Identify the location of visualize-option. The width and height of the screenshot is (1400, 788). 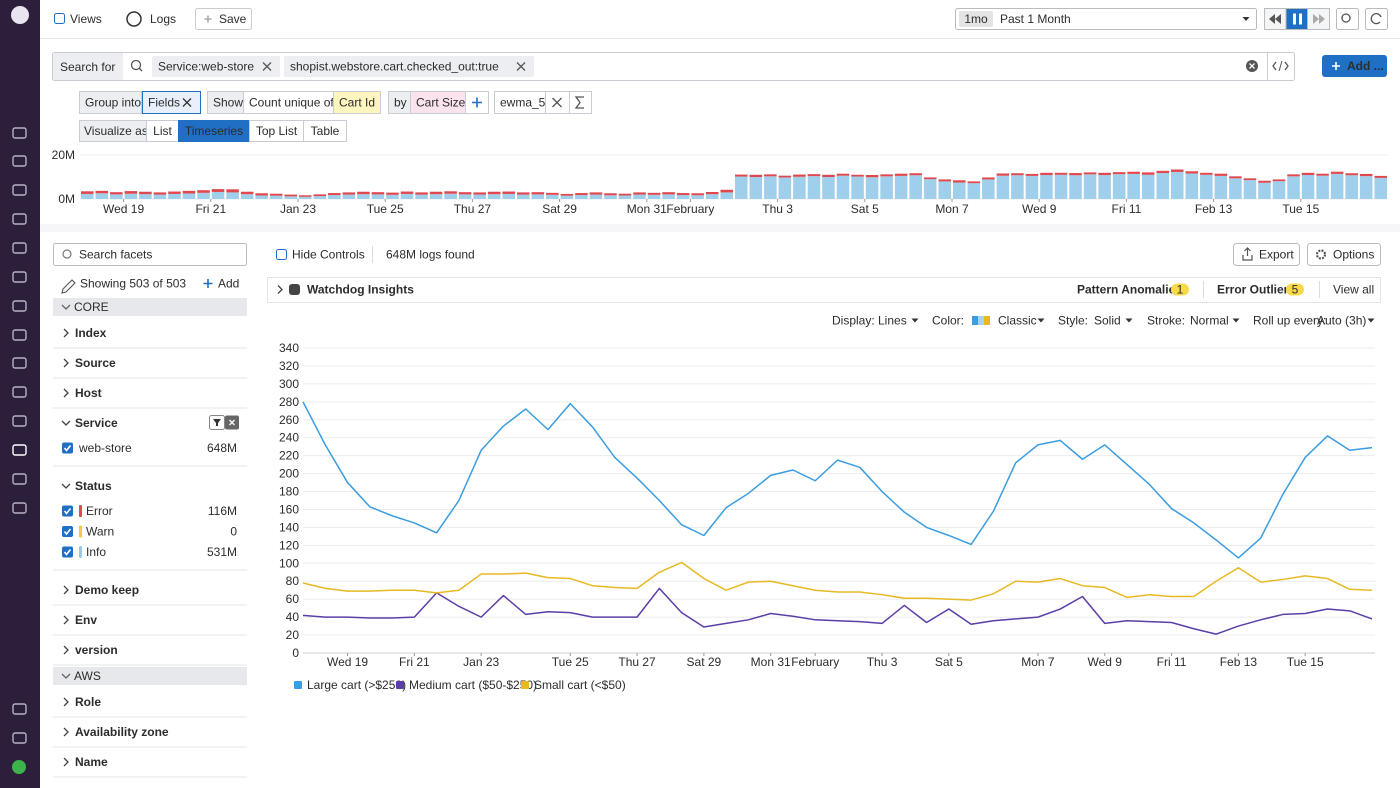
(325, 131).